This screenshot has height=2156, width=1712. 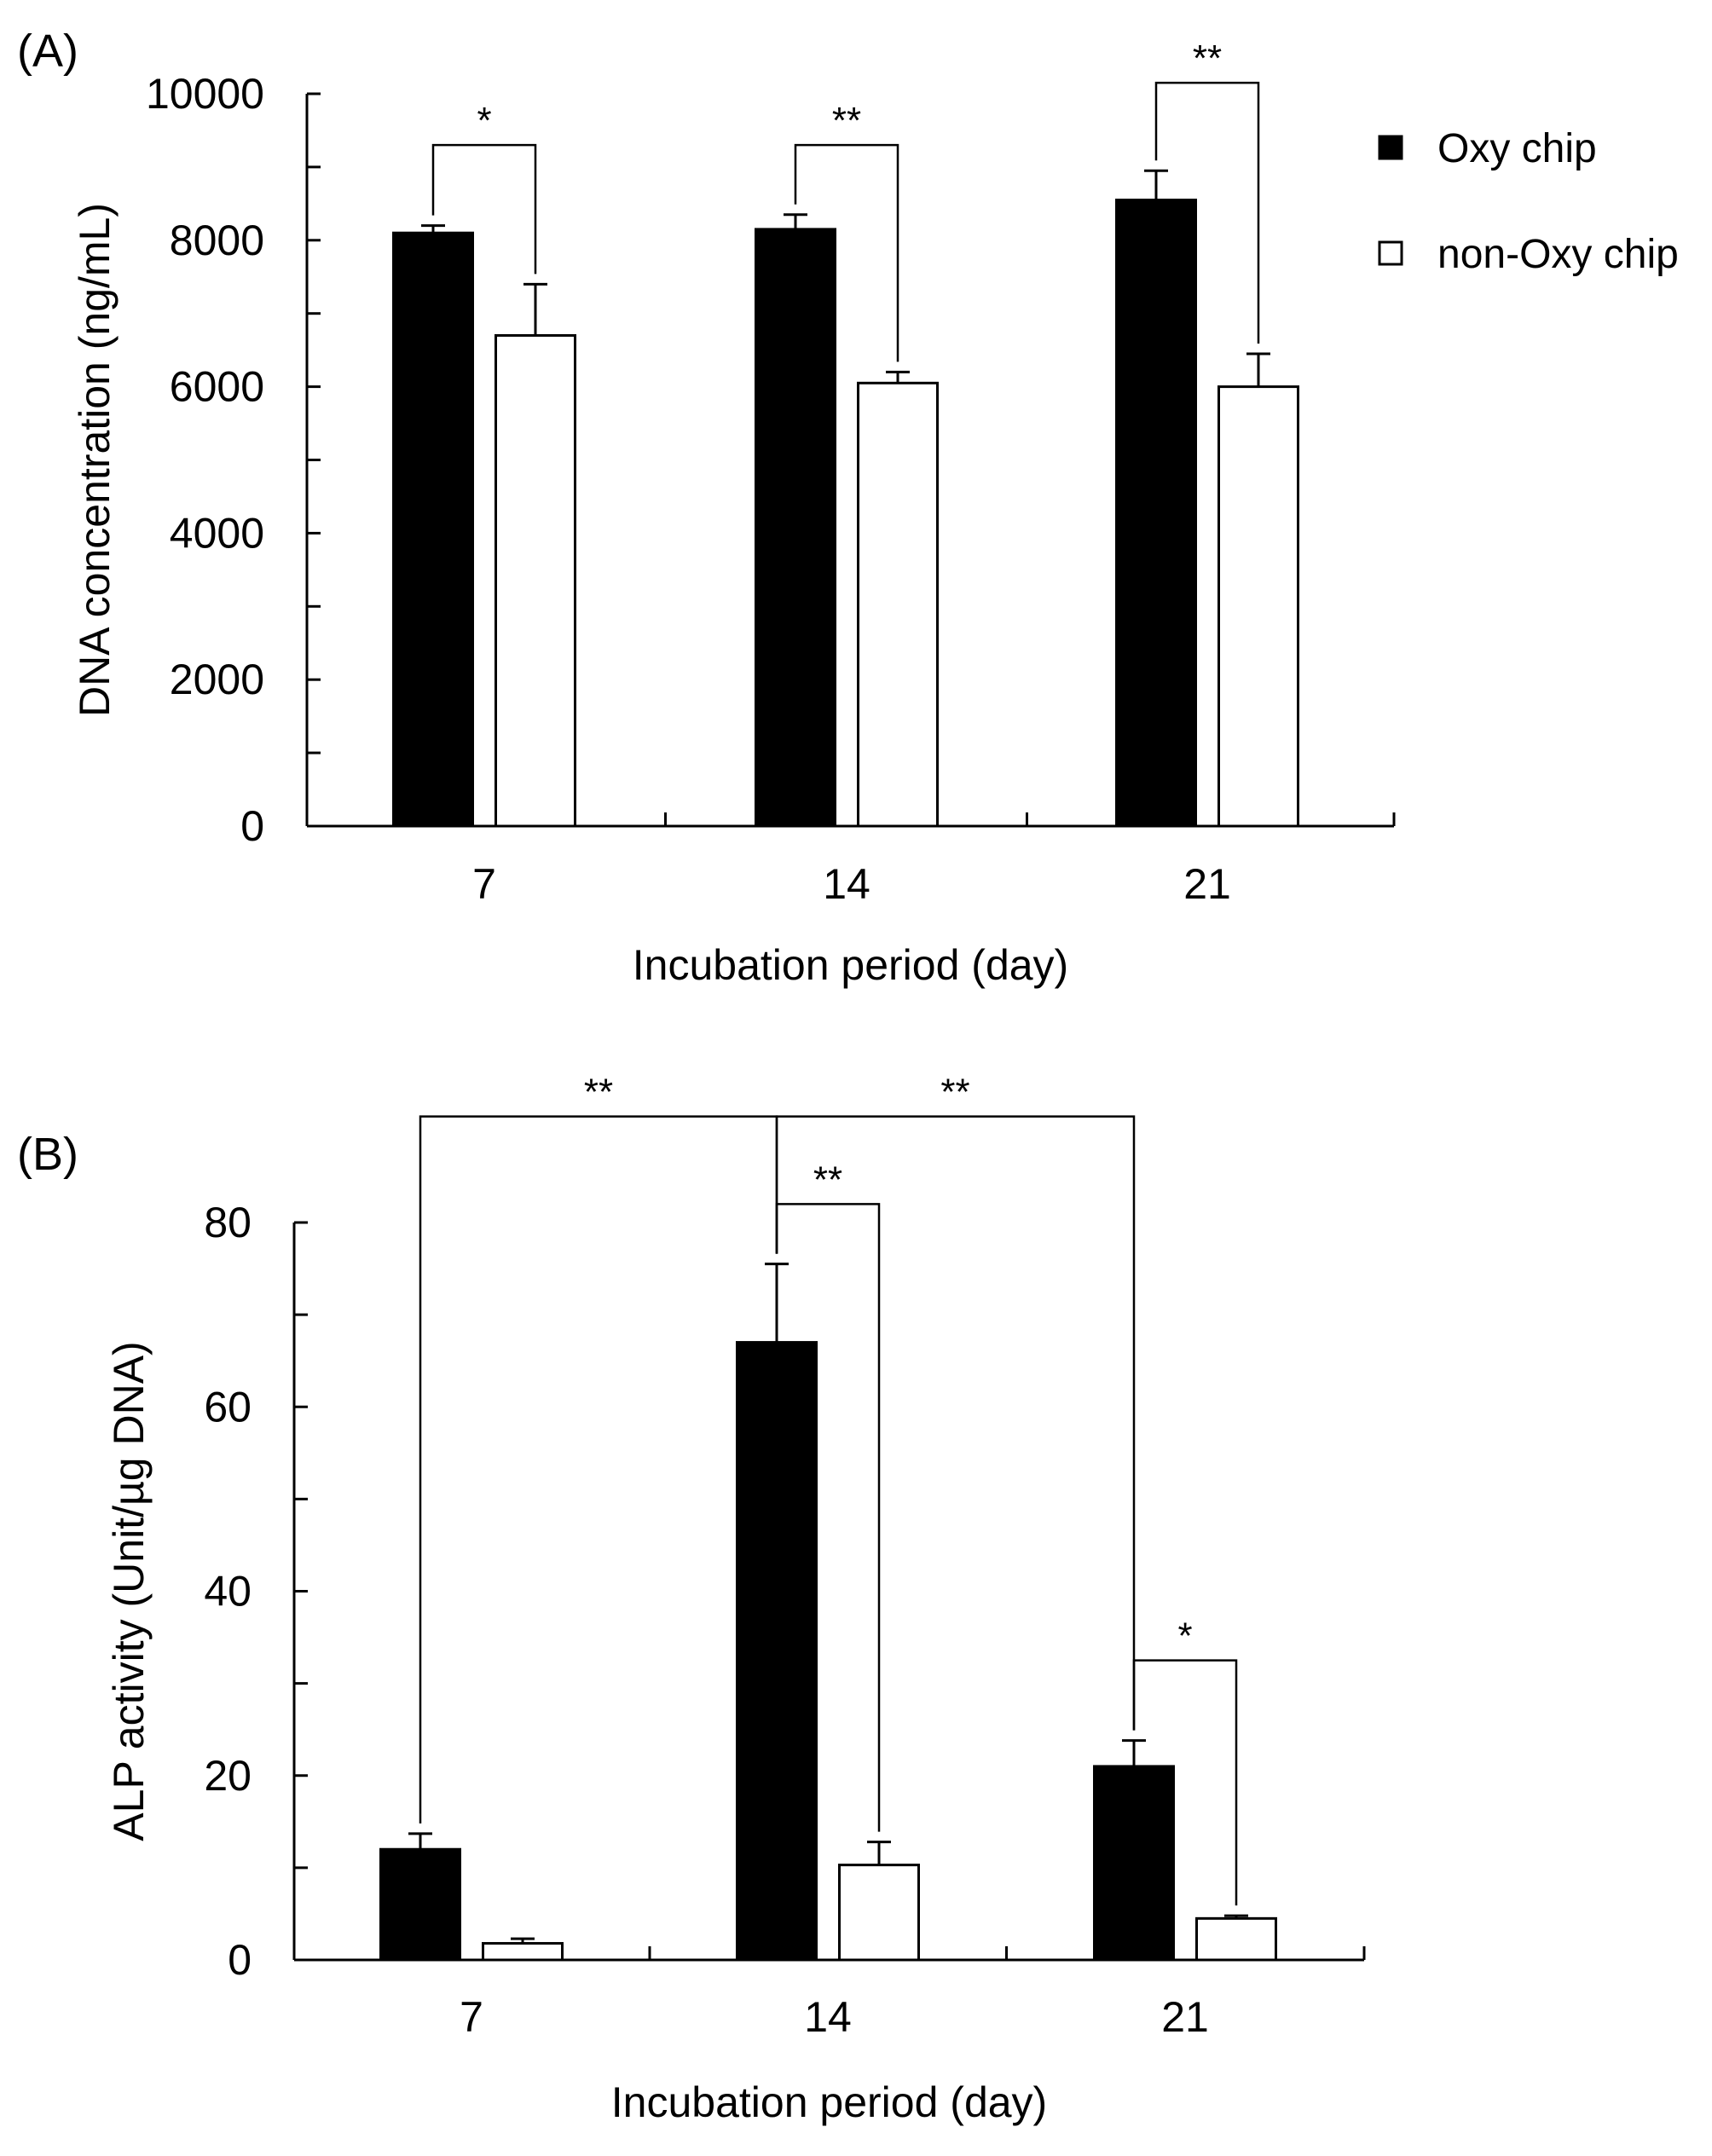 I want to click on y-tick-label: 40, so click(x=228, y=1592).